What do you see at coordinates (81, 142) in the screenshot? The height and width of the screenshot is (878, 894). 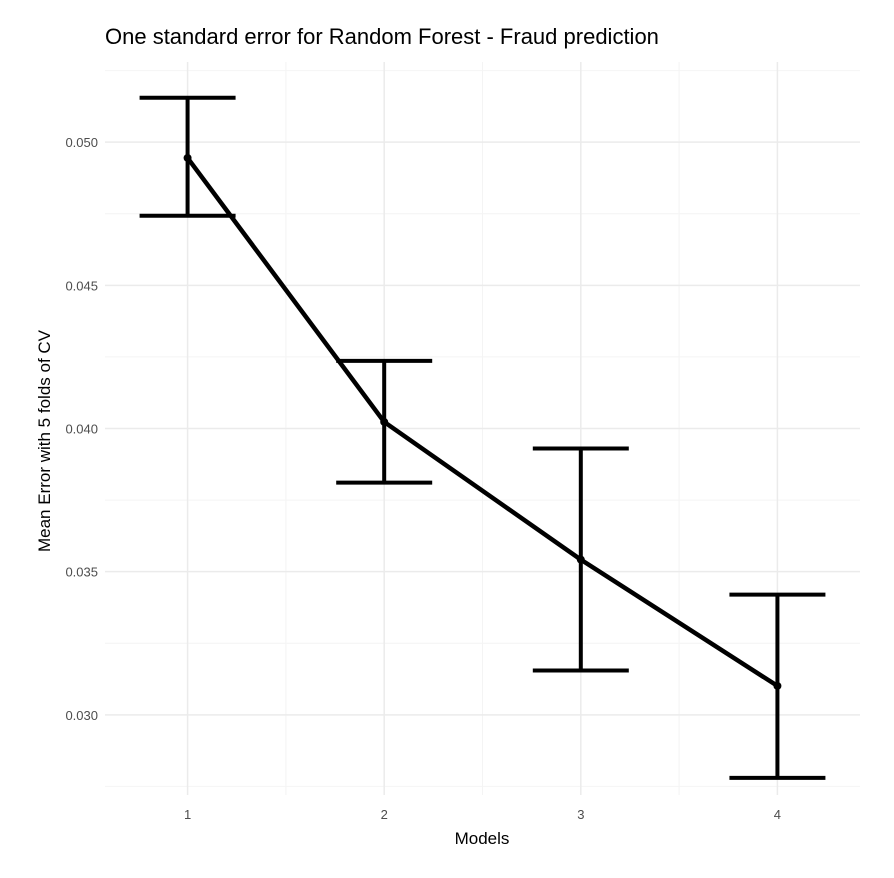 I see `y-tick-label: 0.050` at bounding box center [81, 142].